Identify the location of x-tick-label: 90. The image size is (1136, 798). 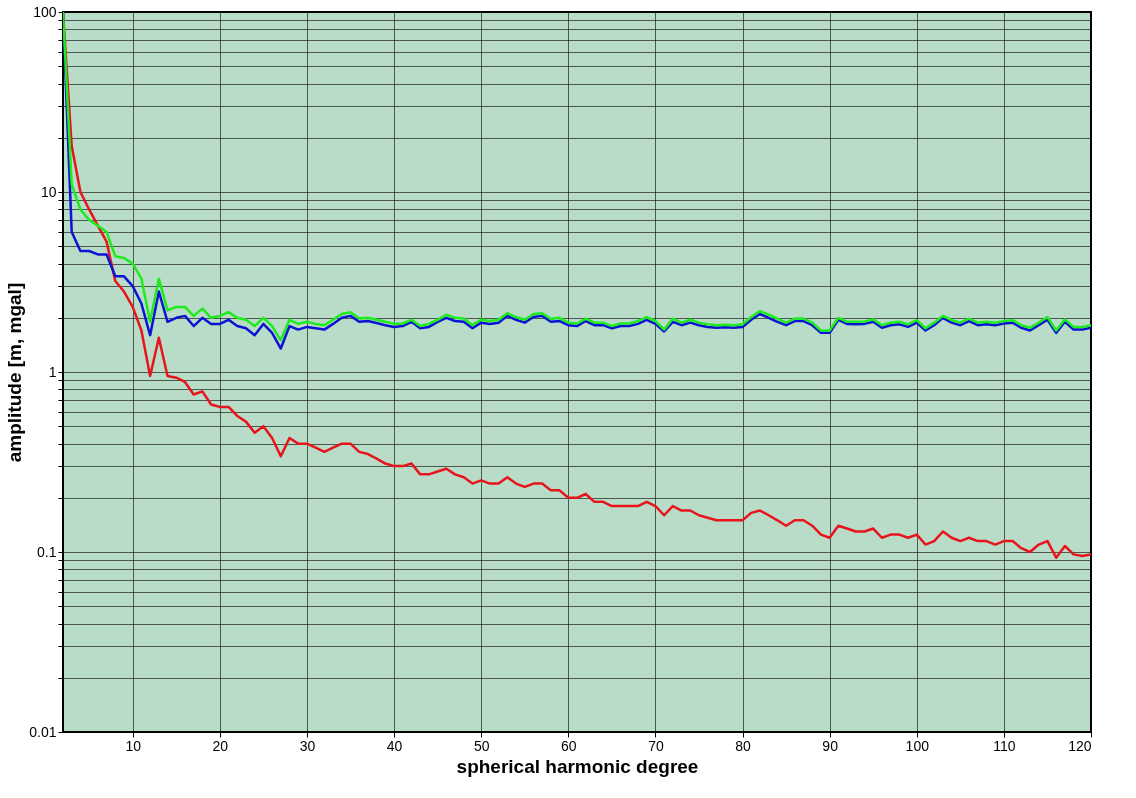
(830, 745).